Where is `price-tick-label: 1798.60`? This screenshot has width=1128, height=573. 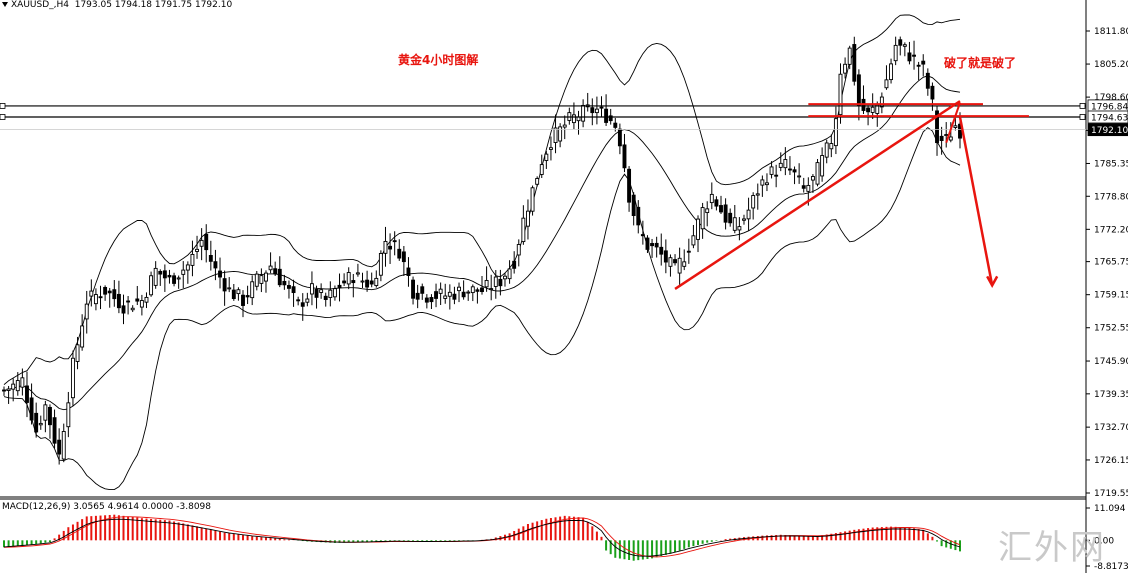
price-tick-label: 1798.60 is located at coordinates (1111, 98).